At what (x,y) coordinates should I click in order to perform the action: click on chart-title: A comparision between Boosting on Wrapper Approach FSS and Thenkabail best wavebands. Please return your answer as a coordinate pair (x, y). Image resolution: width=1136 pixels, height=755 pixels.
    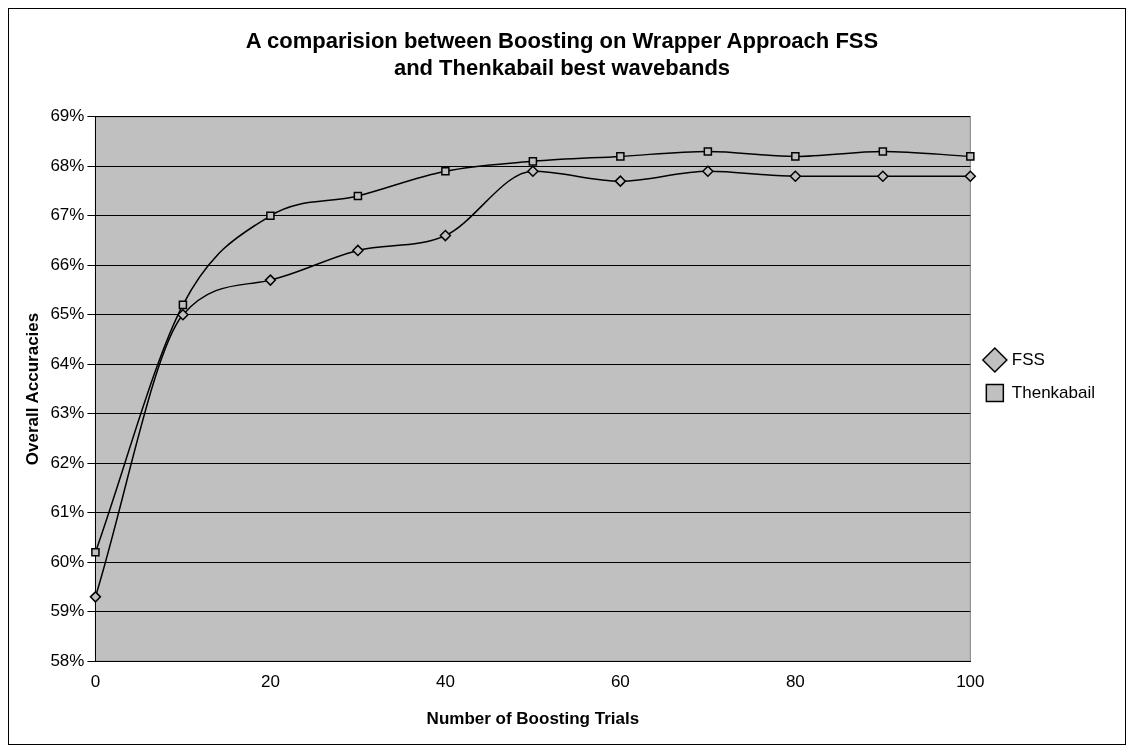
    Looking at the image, I should click on (562, 54).